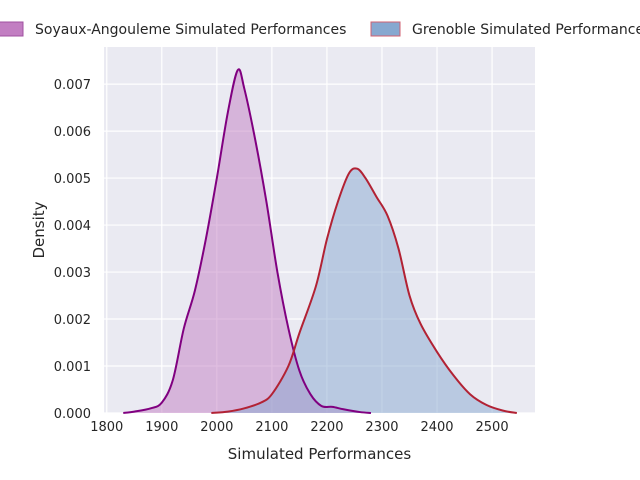 This screenshot has width=640, height=480. Describe the element at coordinates (436, 427) in the screenshot. I see `x-tick-label: 2400` at that location.